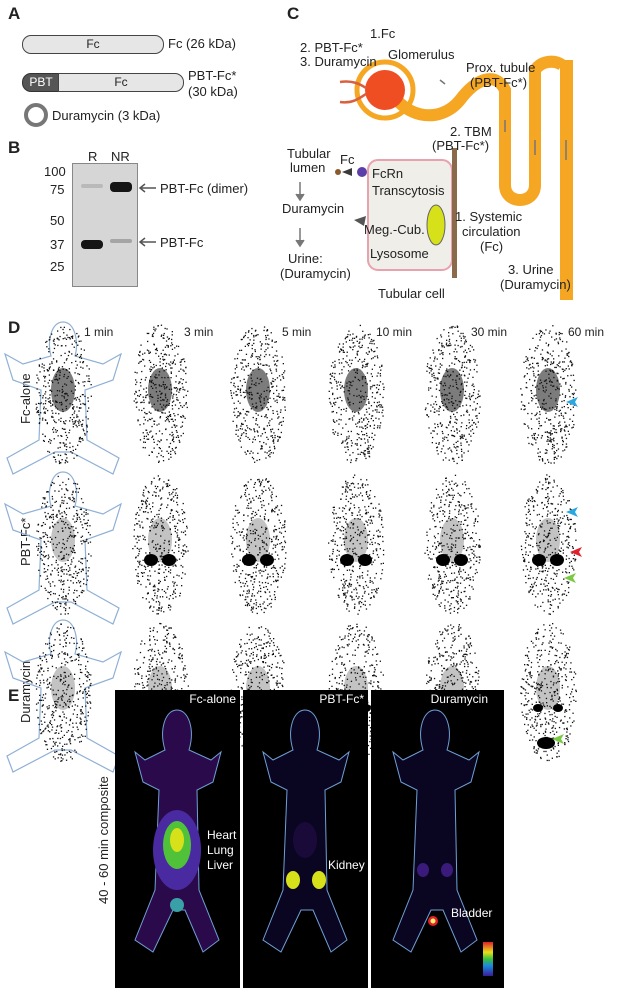  I want to click on panel-d-label: D, so click(14, 327).